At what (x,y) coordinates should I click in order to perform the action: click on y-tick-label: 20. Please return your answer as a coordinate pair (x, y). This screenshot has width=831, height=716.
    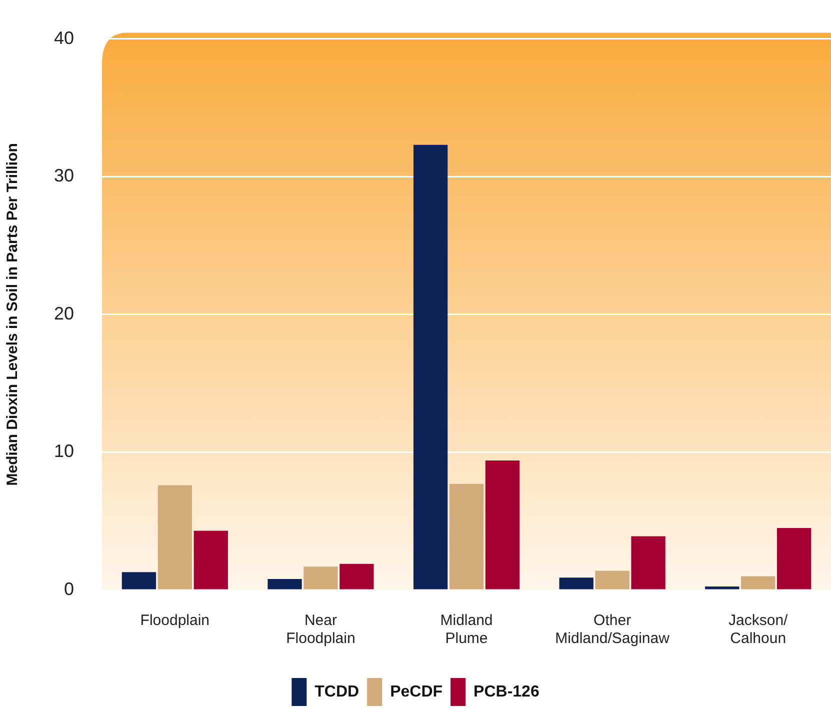
    Looking at the image, I should click on (64, 313).